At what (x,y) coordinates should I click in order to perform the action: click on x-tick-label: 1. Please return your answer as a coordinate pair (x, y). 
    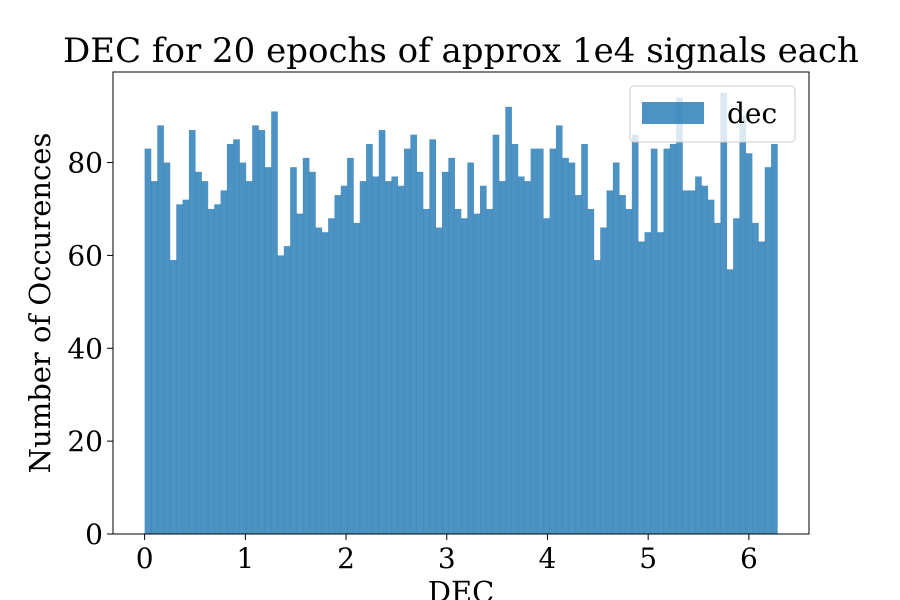
    Looking at the image, I should click on (245, 558).